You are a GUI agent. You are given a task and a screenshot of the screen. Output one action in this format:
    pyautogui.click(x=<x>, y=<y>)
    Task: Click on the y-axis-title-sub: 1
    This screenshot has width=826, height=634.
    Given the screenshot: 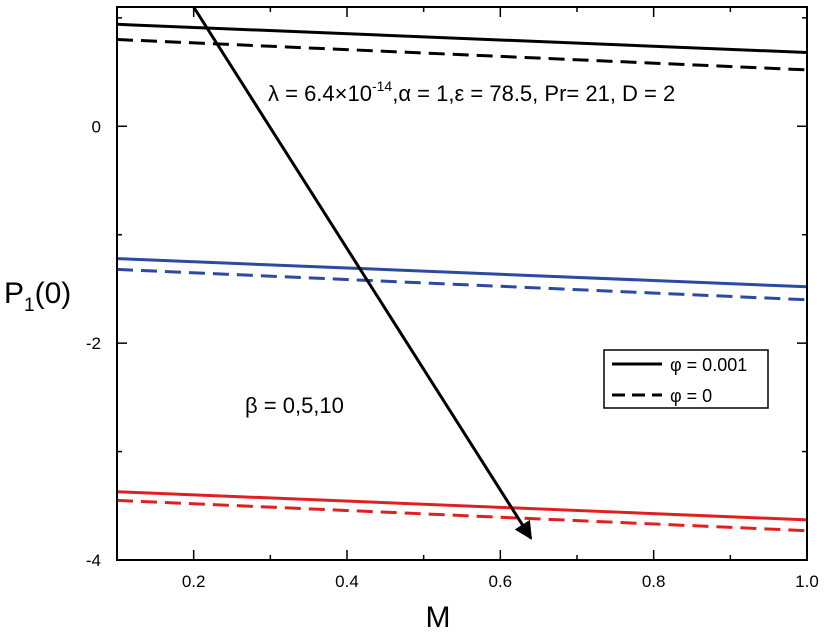 What is the action you would take?
    pyautogui.click(x=29, y=305)
    